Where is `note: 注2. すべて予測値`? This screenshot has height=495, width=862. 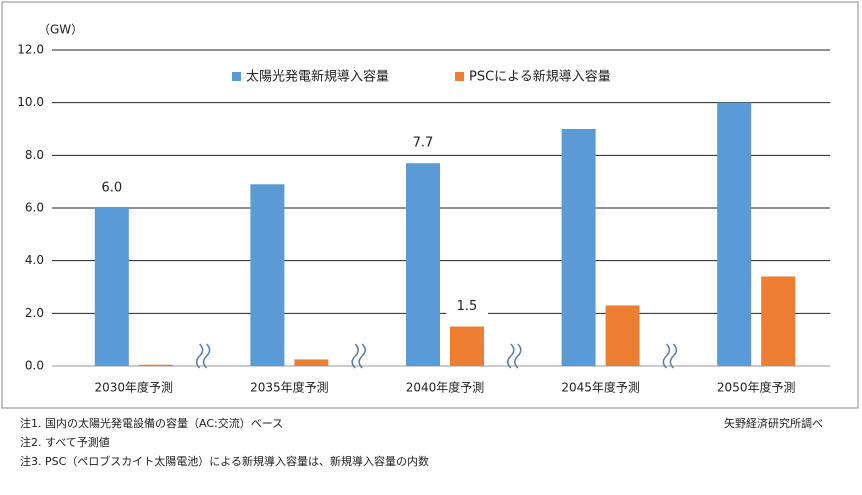
note: 注2. すべて予測値 is located at coordinates (65, 442).